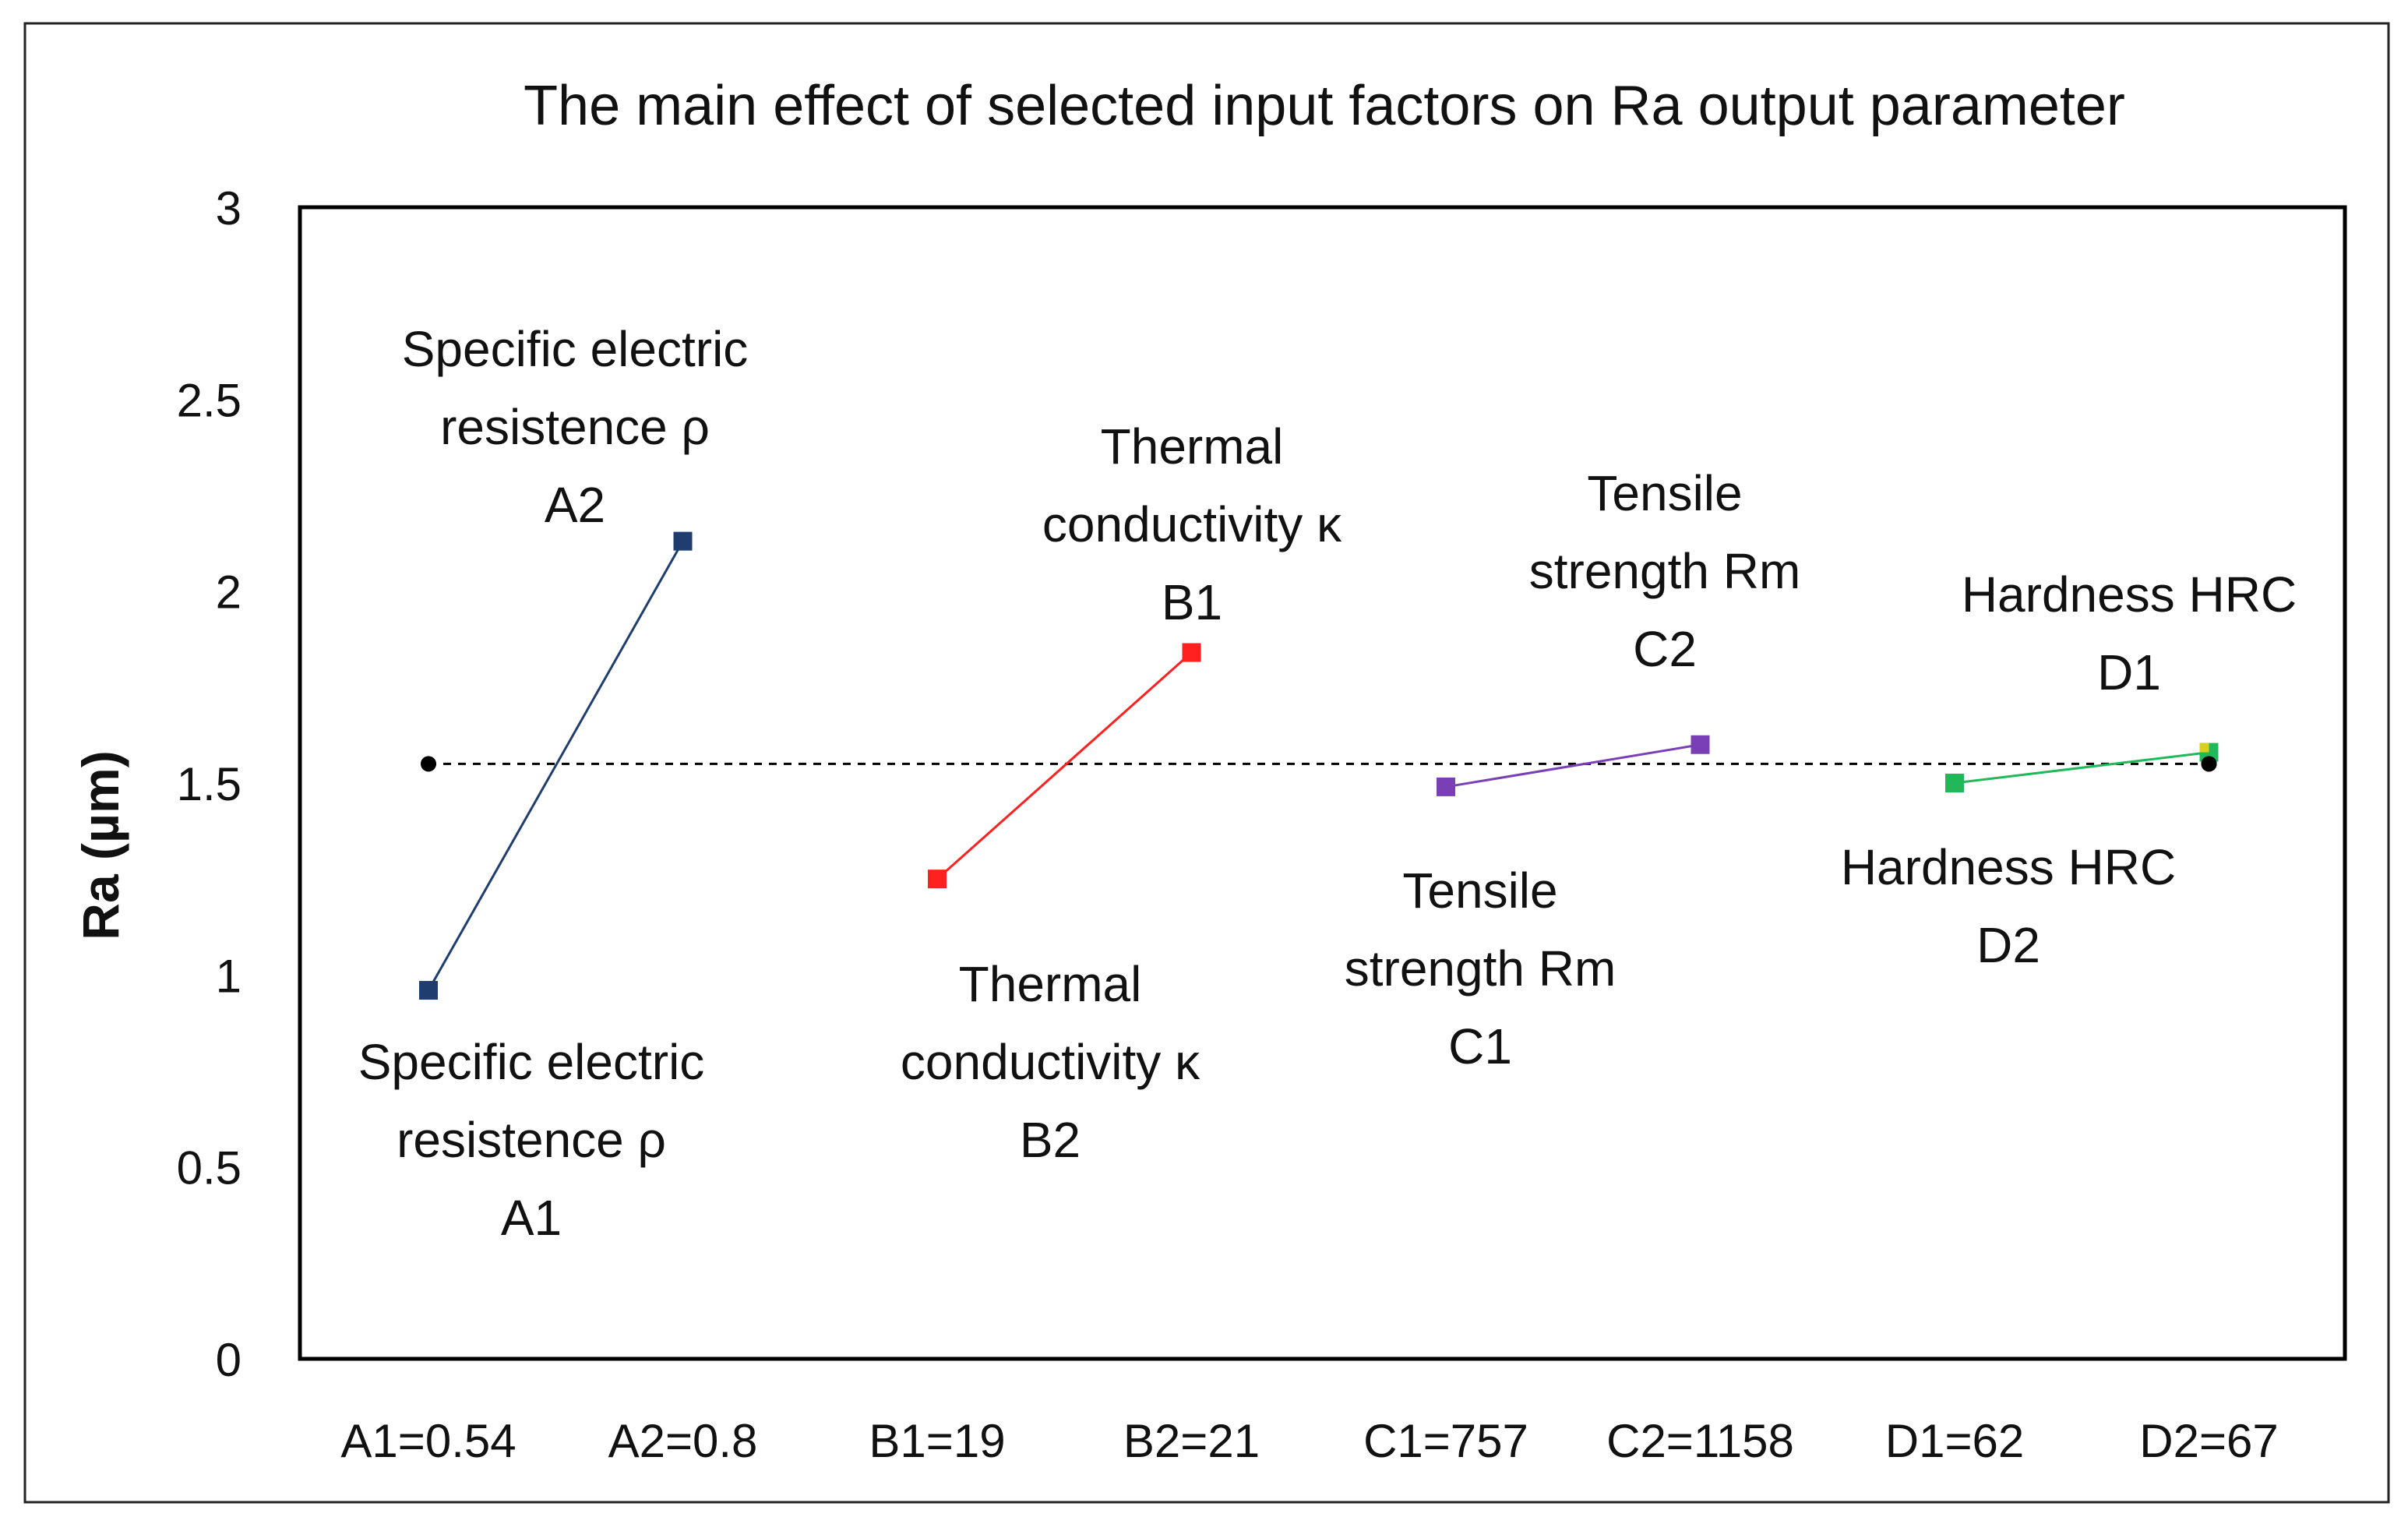 The width and height of the screenshot is (2408, 1524). I want to click on x-tick-label: A2=0.8, so click(683, 1441).